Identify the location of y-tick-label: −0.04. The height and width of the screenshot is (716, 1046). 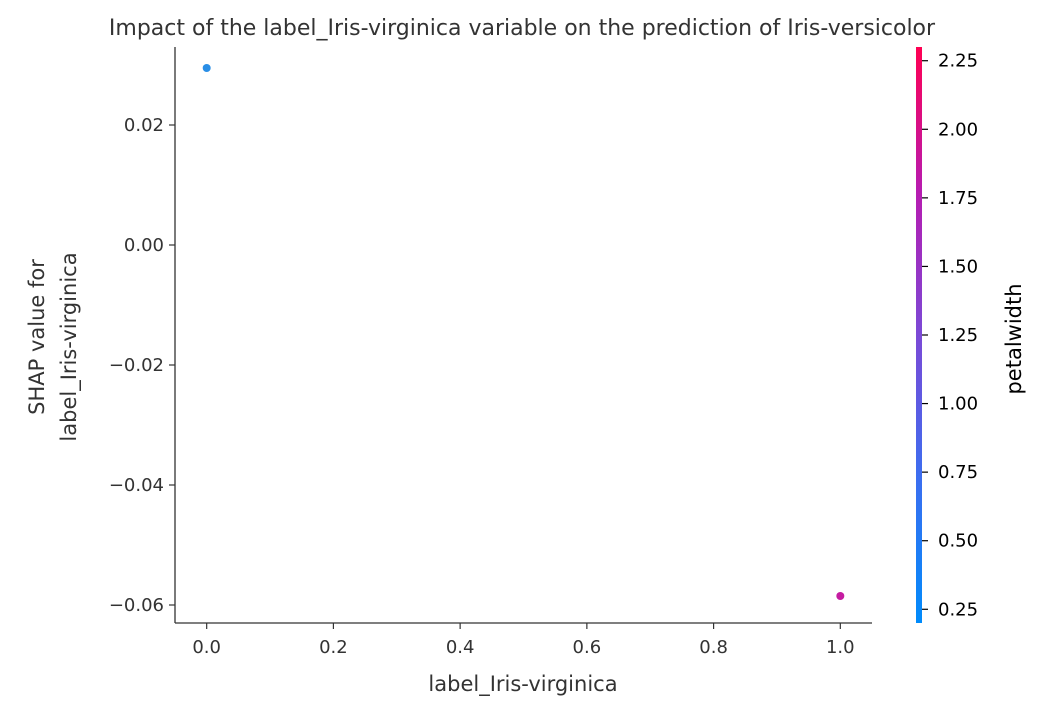
(136, 485).